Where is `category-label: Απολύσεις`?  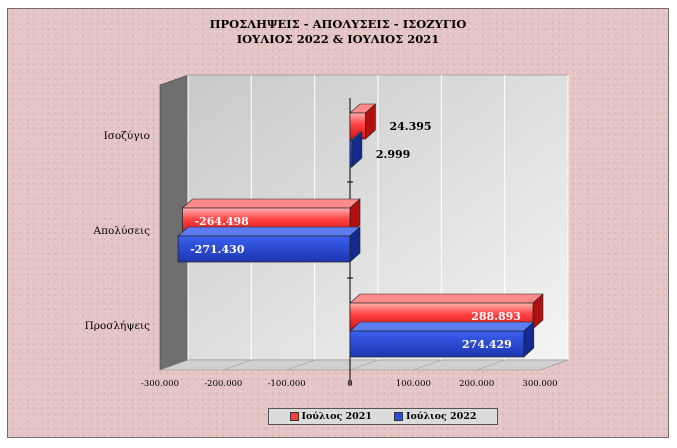 category-label: Απολύσεις is located at coordinates (122, 231).